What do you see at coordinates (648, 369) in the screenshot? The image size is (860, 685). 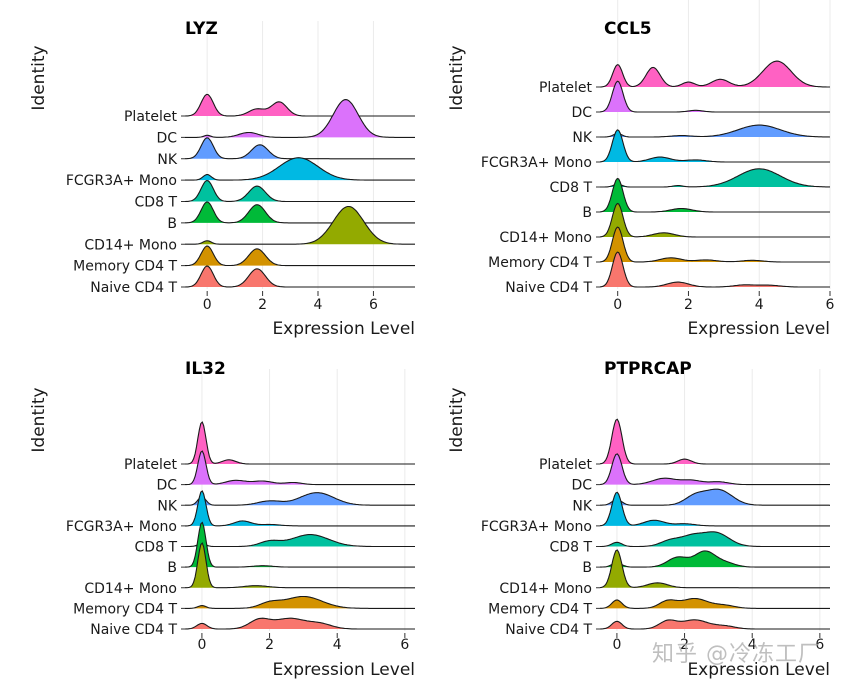 I see `panel-title: PTPRCAP` at bounding box center [648, 369].